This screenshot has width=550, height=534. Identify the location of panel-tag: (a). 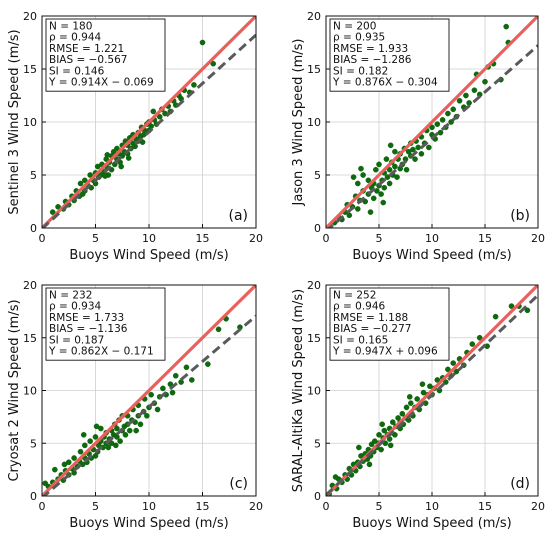
(238, 216).